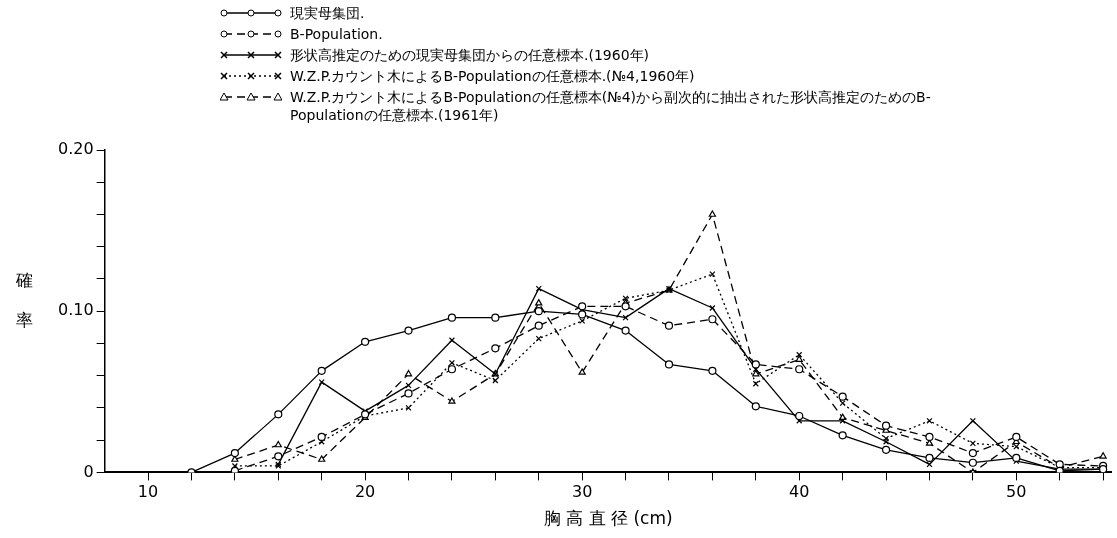  Describe the element at coordinates (88, 471) in the screenshot. I see `y-tick-label: 0` at that location.